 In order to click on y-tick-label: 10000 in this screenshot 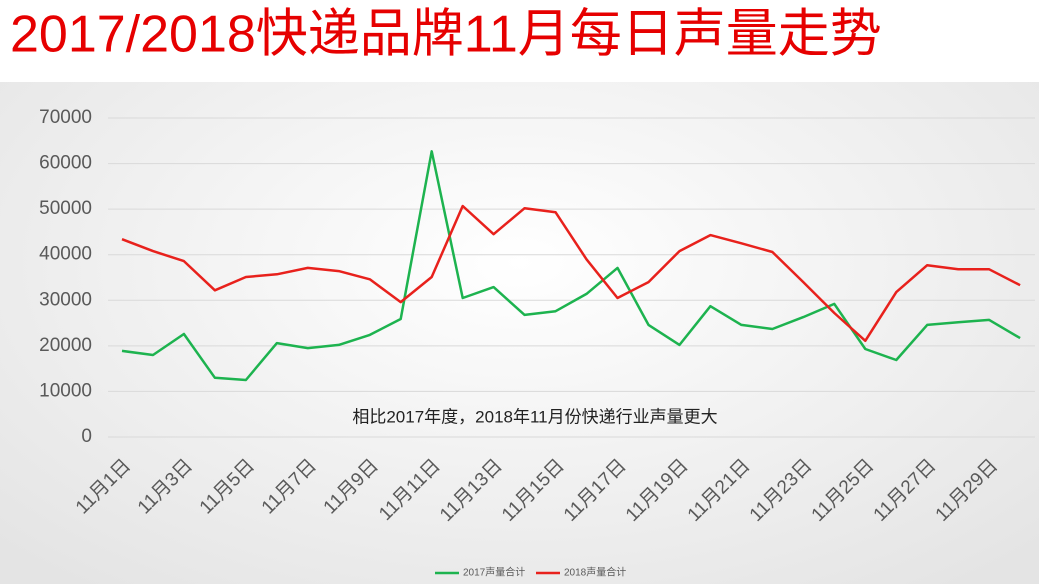, I will do `click(65, 390)`.